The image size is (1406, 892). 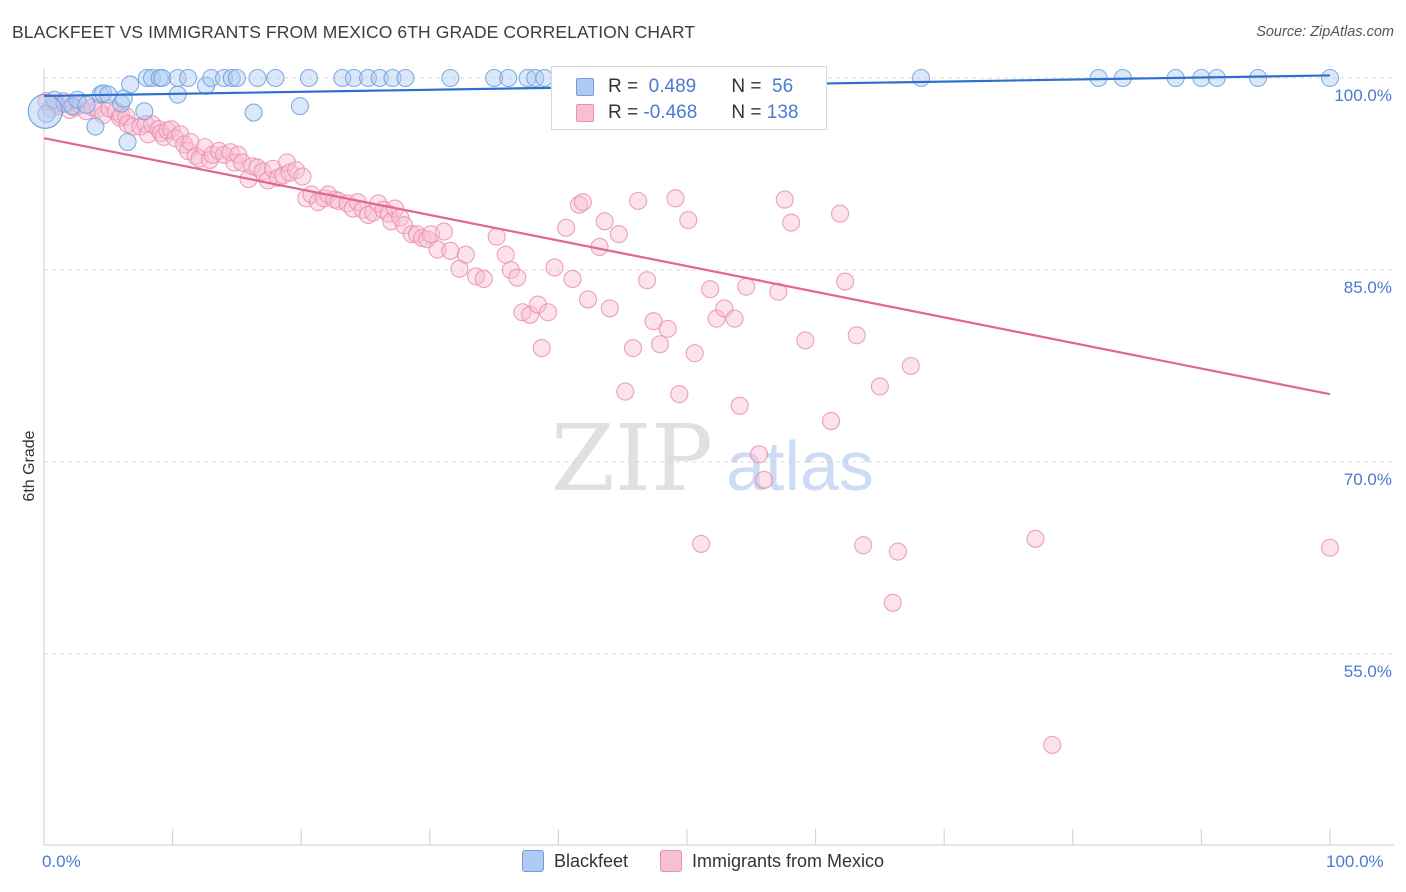 What do you see at coordinates (800, 466) in the screenshot?
I see `watermark-atlas: atlas` at bounding box center [800, 466].